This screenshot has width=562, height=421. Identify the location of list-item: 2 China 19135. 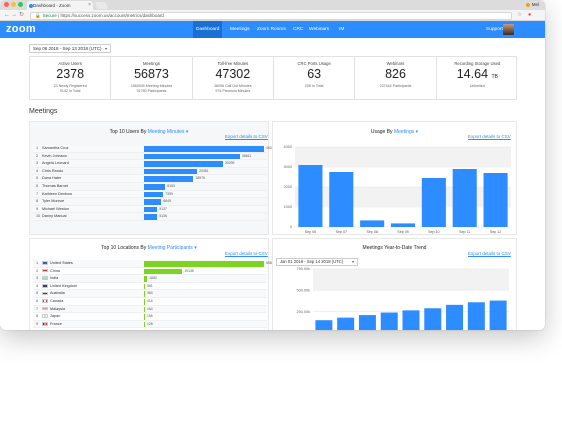
(150, 272).